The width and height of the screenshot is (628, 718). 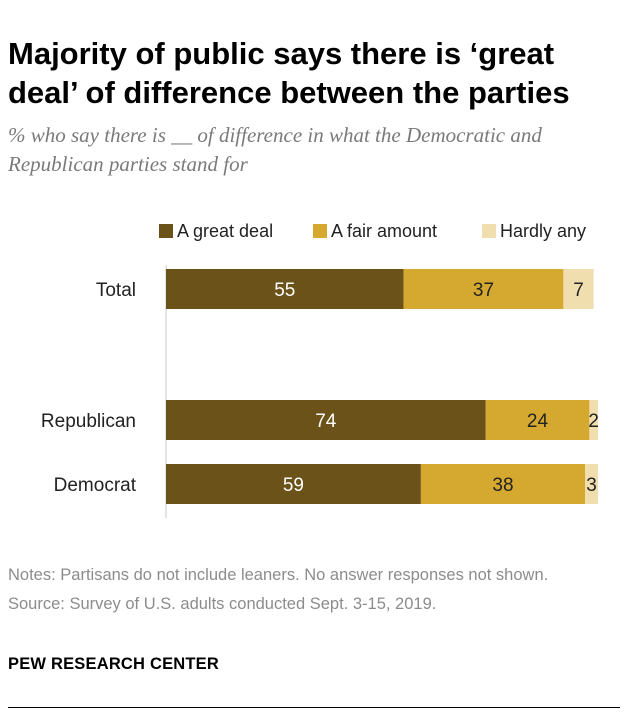 I want to click on footer-rule, so click(x=314, y=707).